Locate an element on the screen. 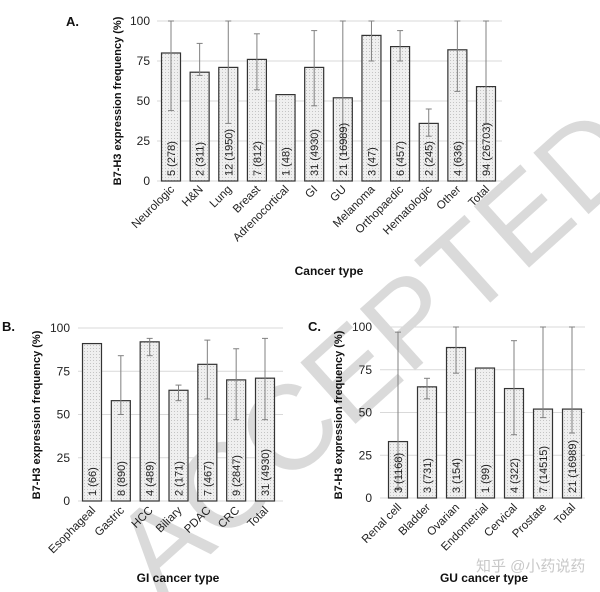 Image resolution: width=600 pixels, height=592 pixels. y-axis-label-a: B7-H3 expression frequency (%) is located at coordinates (118, 100).